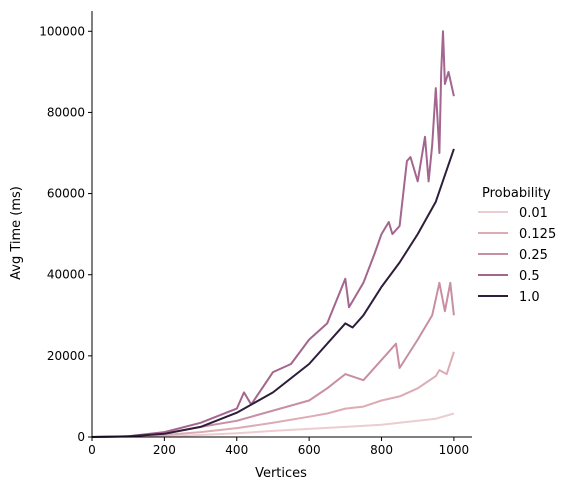 The height and width of the screenshot is (490, 570). Describe the element at coordinates (81, 437) in the screenshot. I see `y-tick-label: 0` at that location.